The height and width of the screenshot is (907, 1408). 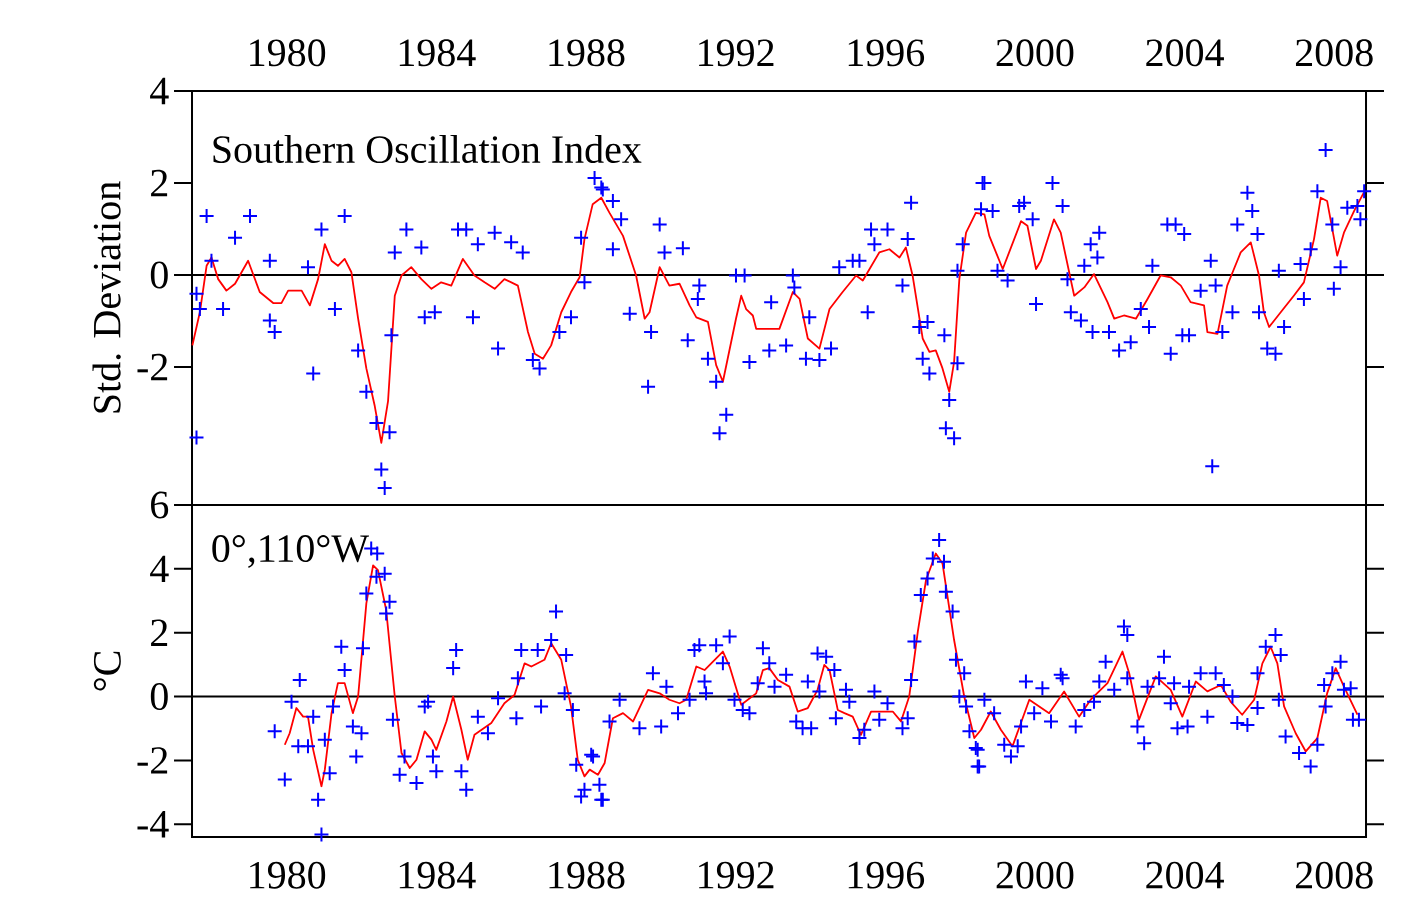 I want to click on y-axis-title: Std. Deviation, so click(x=106, y=297).